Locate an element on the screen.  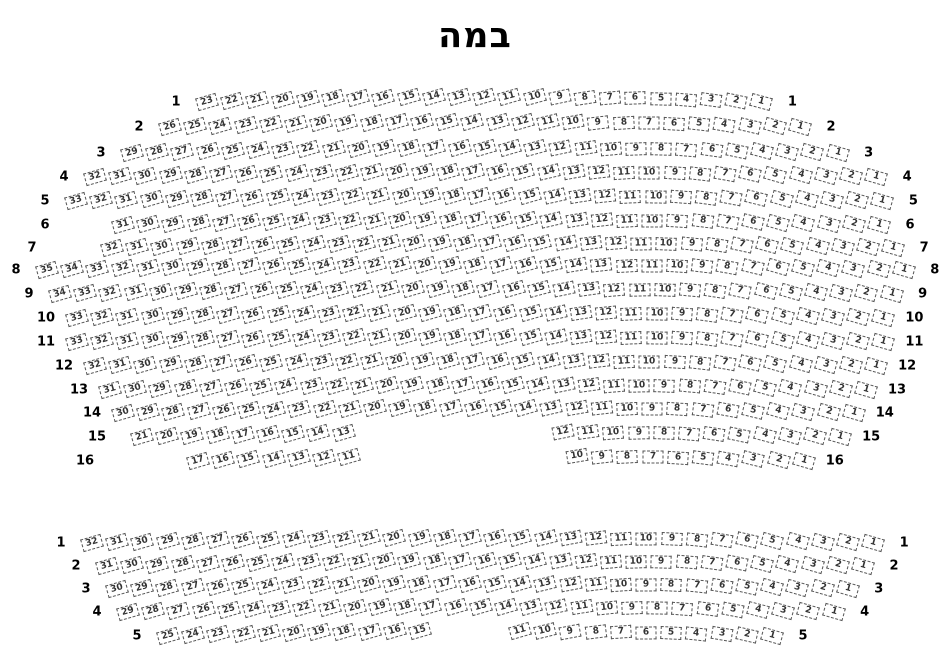
seat: 33 is located at coordinates (97, 269).